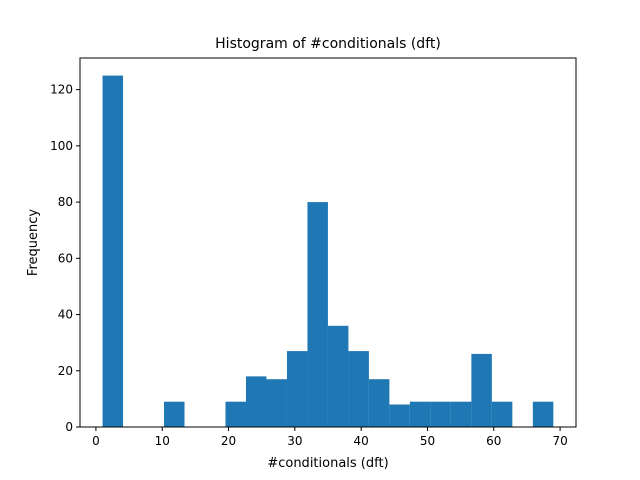 The width and height of the screenshot is (640, 480). Describe the element at coordinates (65, 202) in the screenshot. I see `y-tick-label: 80` at that location.